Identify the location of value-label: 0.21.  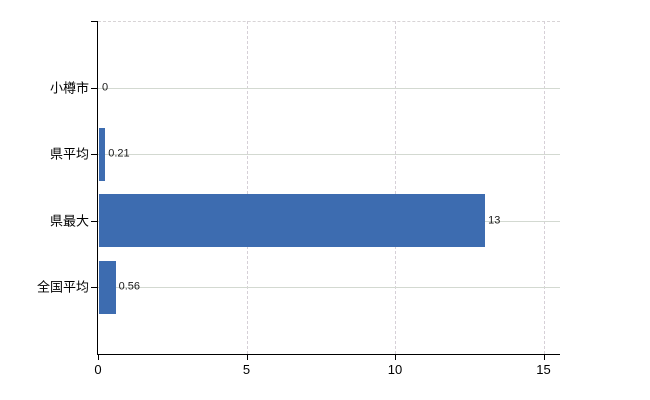
(119, 153).